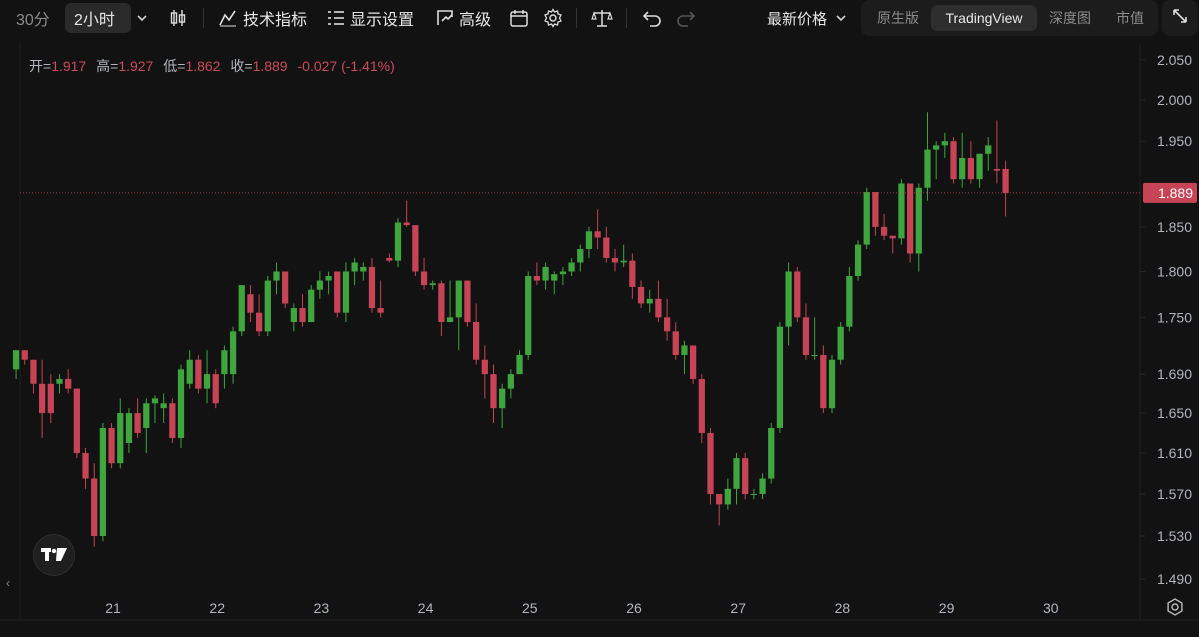 Image resolution: width=1199 pixels, height=637 pixels. Describe the element at coordinates (841, 18) in the screenshot. I see `chevron-down-icon` at that location.